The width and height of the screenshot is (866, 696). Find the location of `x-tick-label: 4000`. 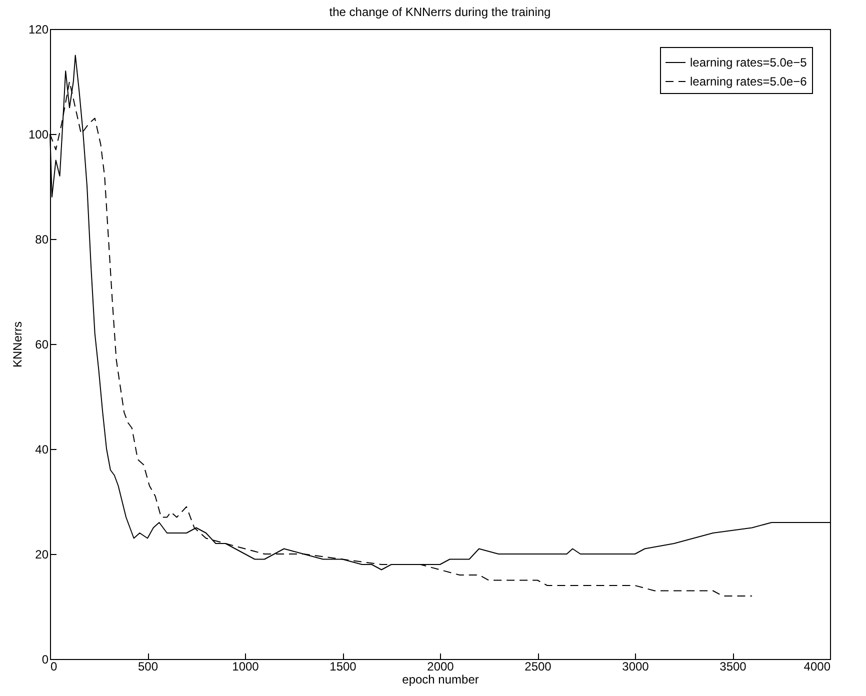

x-tick-label: 4000 is located at coordinates (817, 667).